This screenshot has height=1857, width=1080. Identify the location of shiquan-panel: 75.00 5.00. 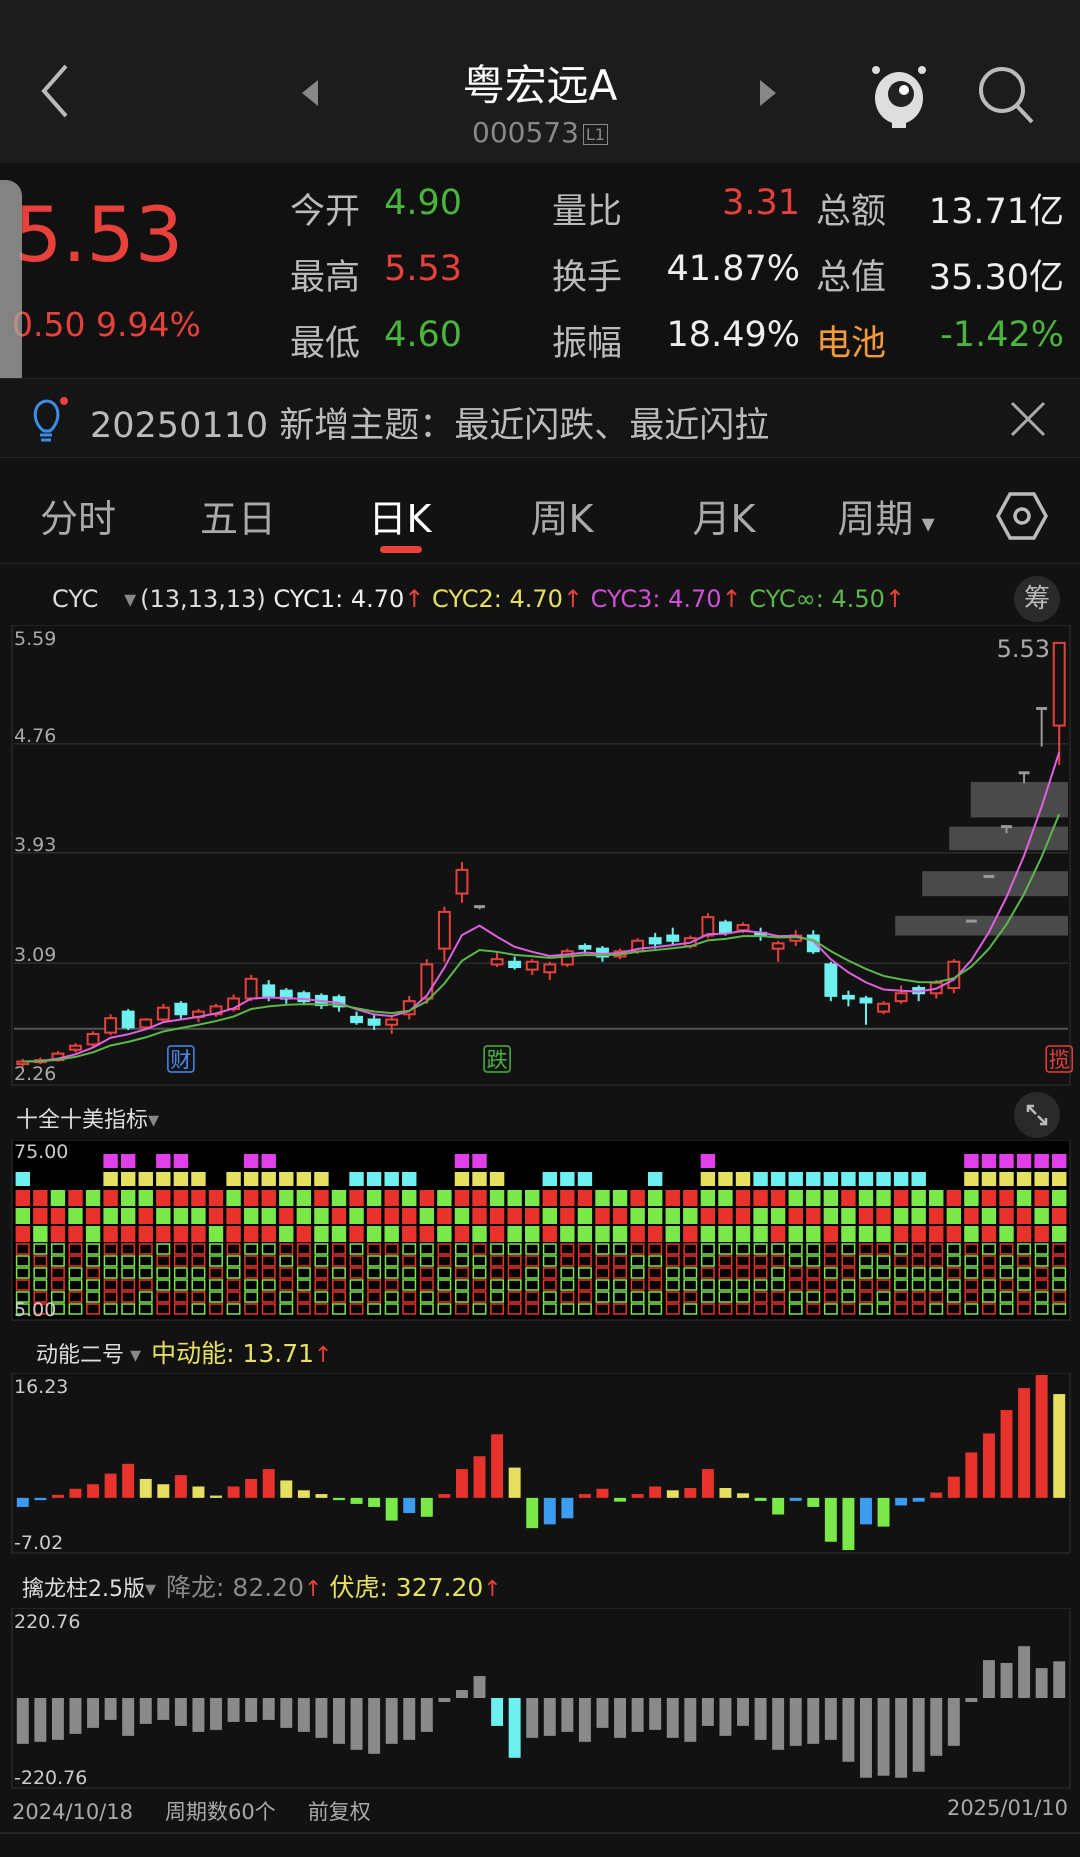
(541, 1230).